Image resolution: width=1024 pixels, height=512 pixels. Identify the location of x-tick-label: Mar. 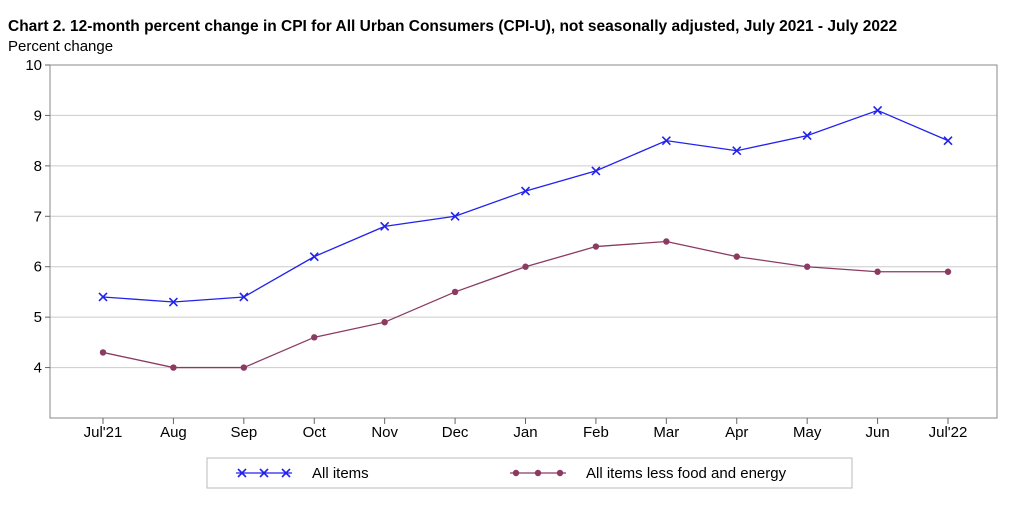
(666, 432).